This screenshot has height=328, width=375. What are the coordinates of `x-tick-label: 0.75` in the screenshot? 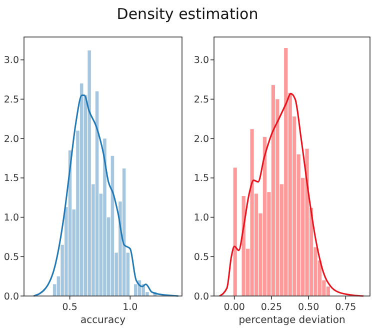 It's located at (345, 307).